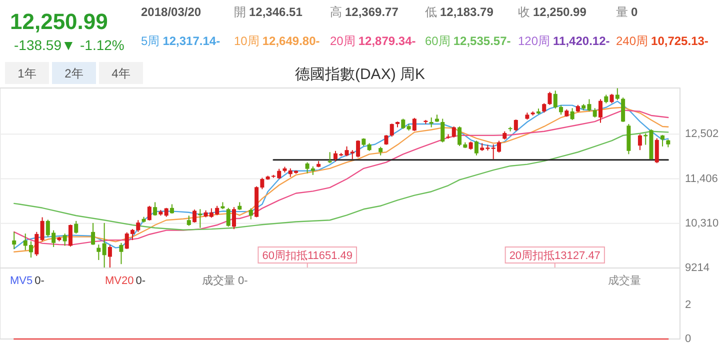  What do you see at coordinates (191, 41) in the screenshot?
I see `text: 12,317.14-` at bounding box center [191, 41].